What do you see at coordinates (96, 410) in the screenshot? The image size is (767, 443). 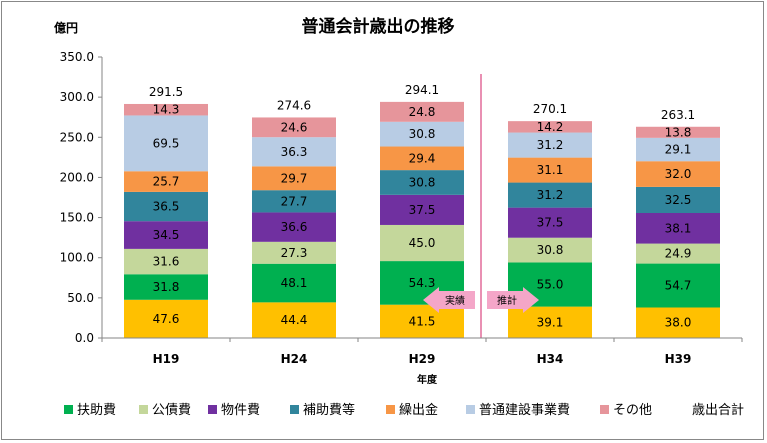 I see `legend-label: 扶助費` at bounding box center [96, 410].